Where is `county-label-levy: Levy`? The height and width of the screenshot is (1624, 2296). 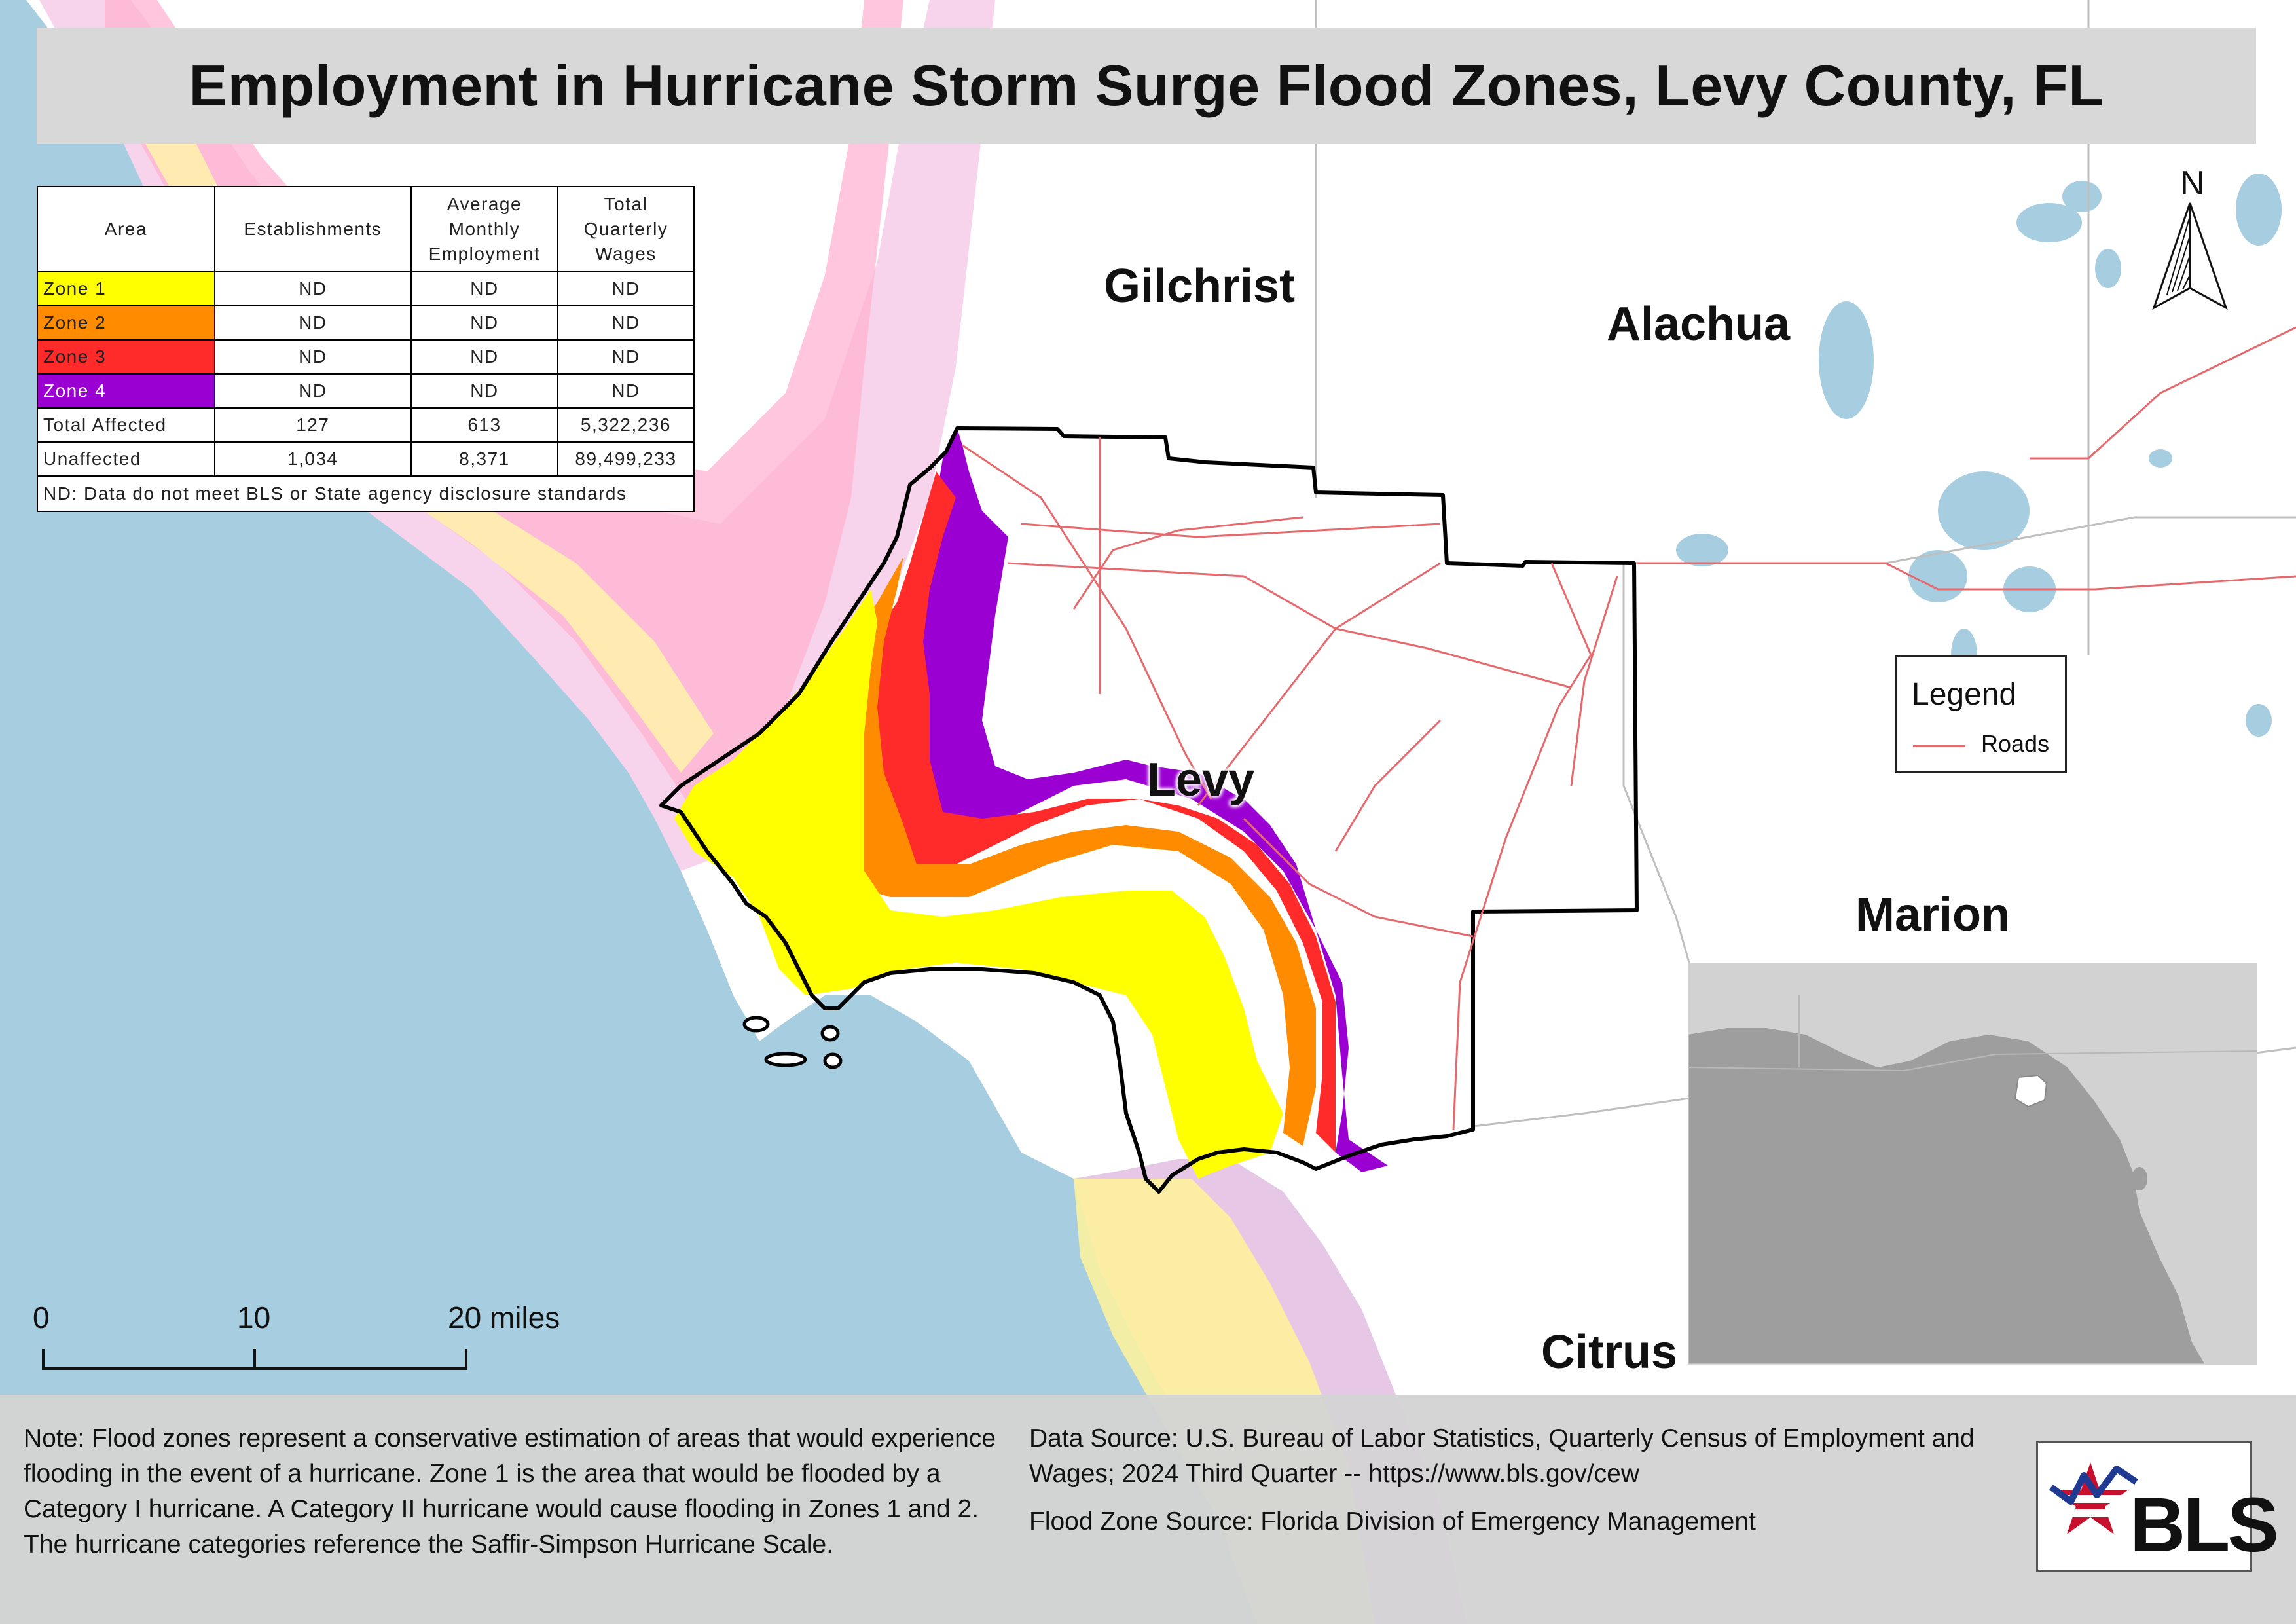
county-label-levy: Levy is located at coordinates (1201, 780).